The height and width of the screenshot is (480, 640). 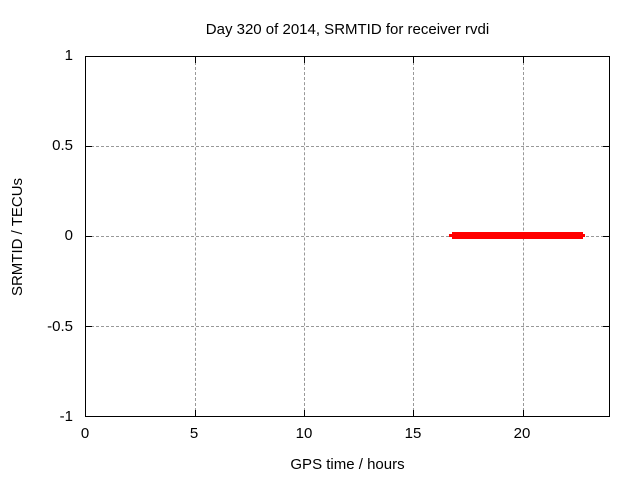 I want to click on y-tick-label-0: 0, so click(x=68, y=235).